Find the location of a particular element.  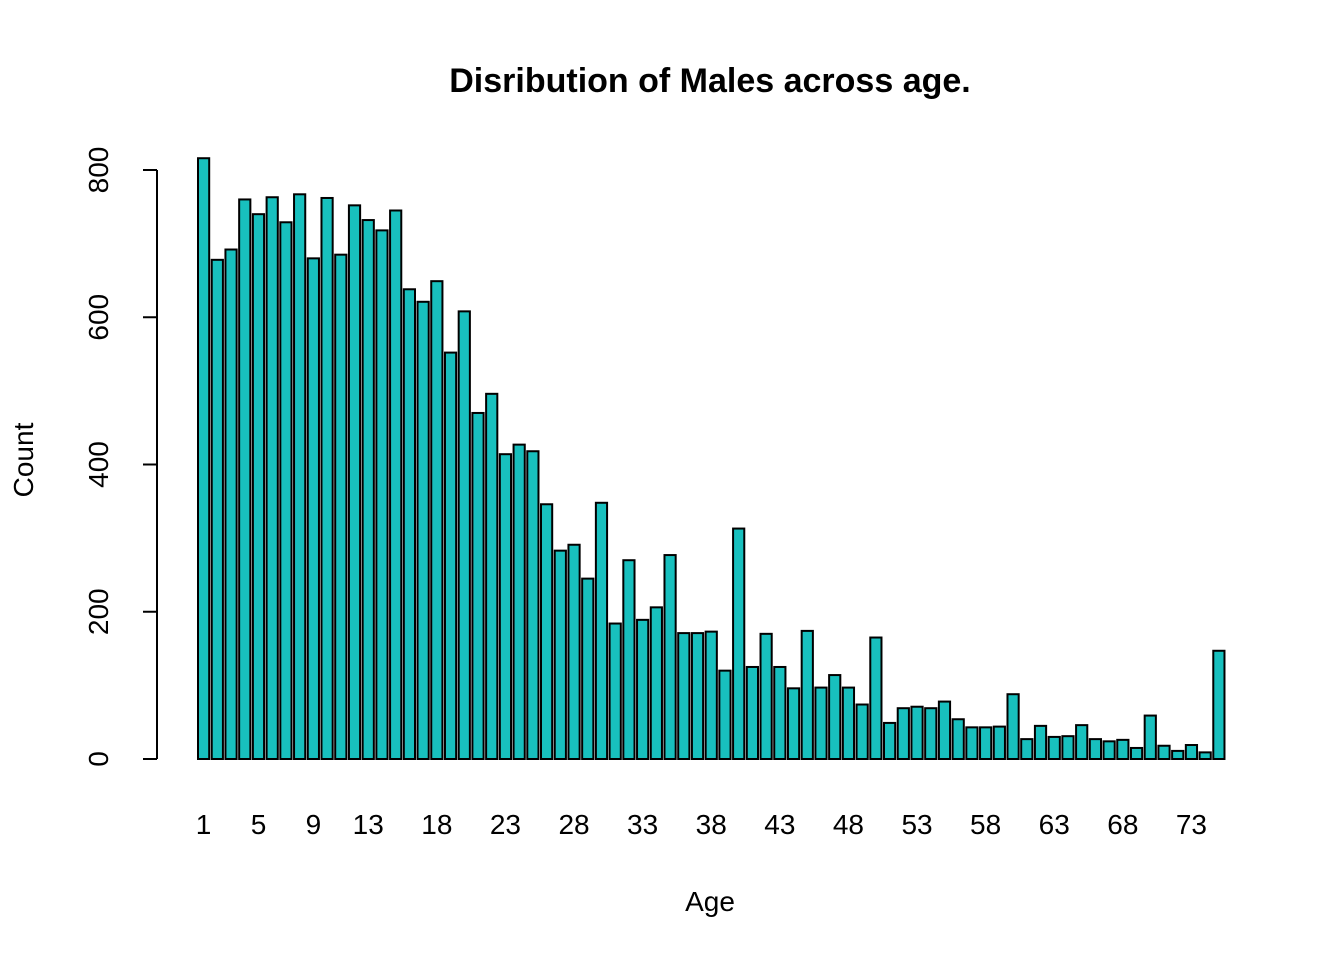

x-tick-label: 13 is located at coordinates (368, 824).